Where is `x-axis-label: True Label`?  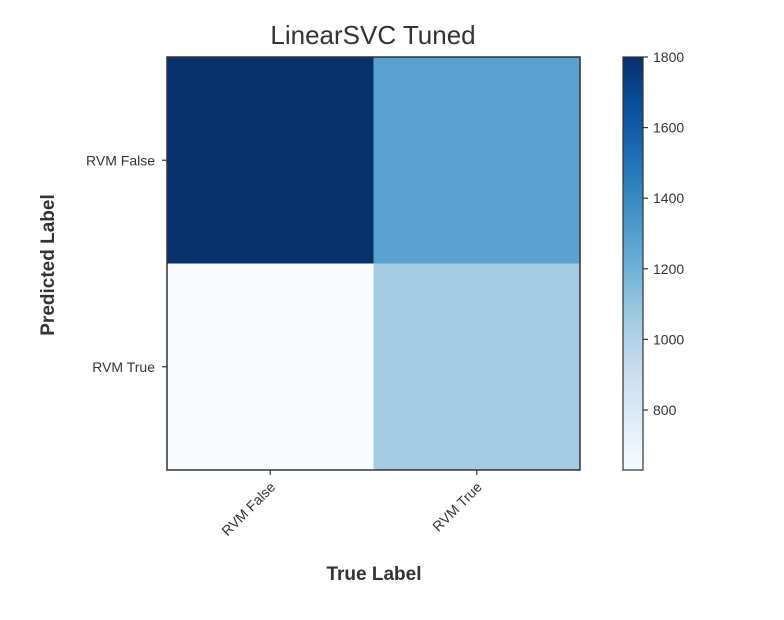
x-axis-label: True Label is located at coordinates (373, 574).